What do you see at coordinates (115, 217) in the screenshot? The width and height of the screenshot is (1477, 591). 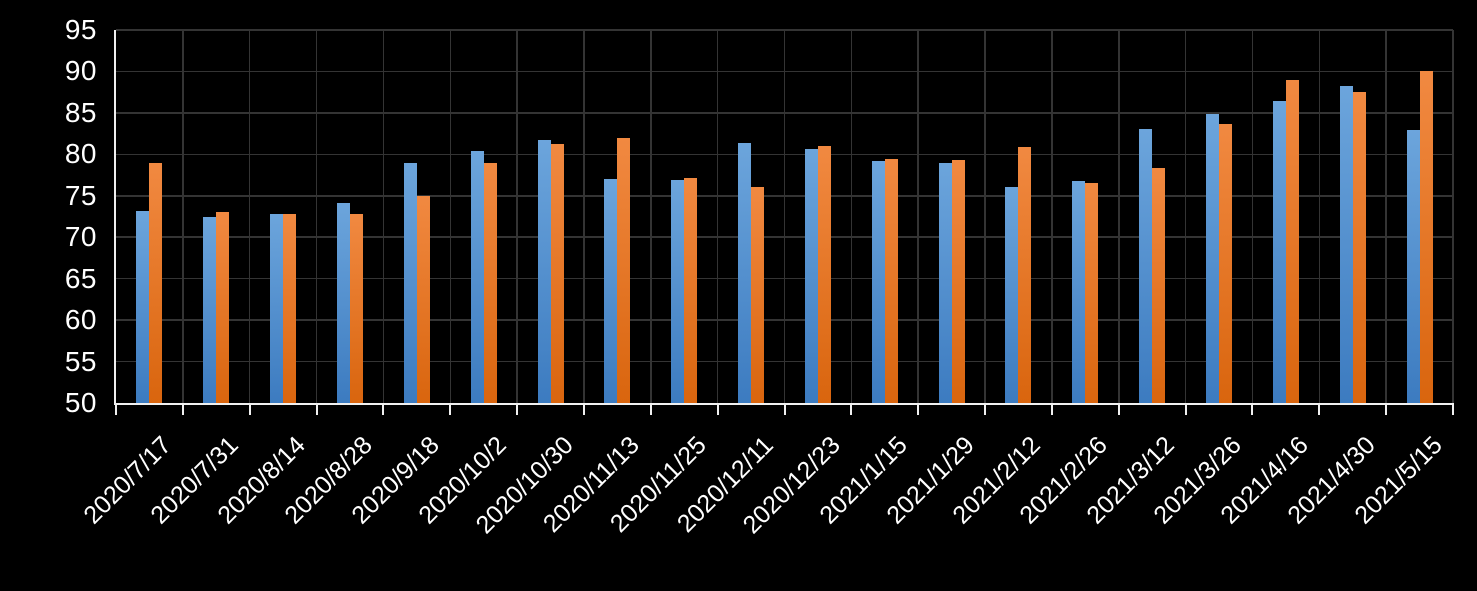 I see `y-axis-line` at bounding box center [115, 217].